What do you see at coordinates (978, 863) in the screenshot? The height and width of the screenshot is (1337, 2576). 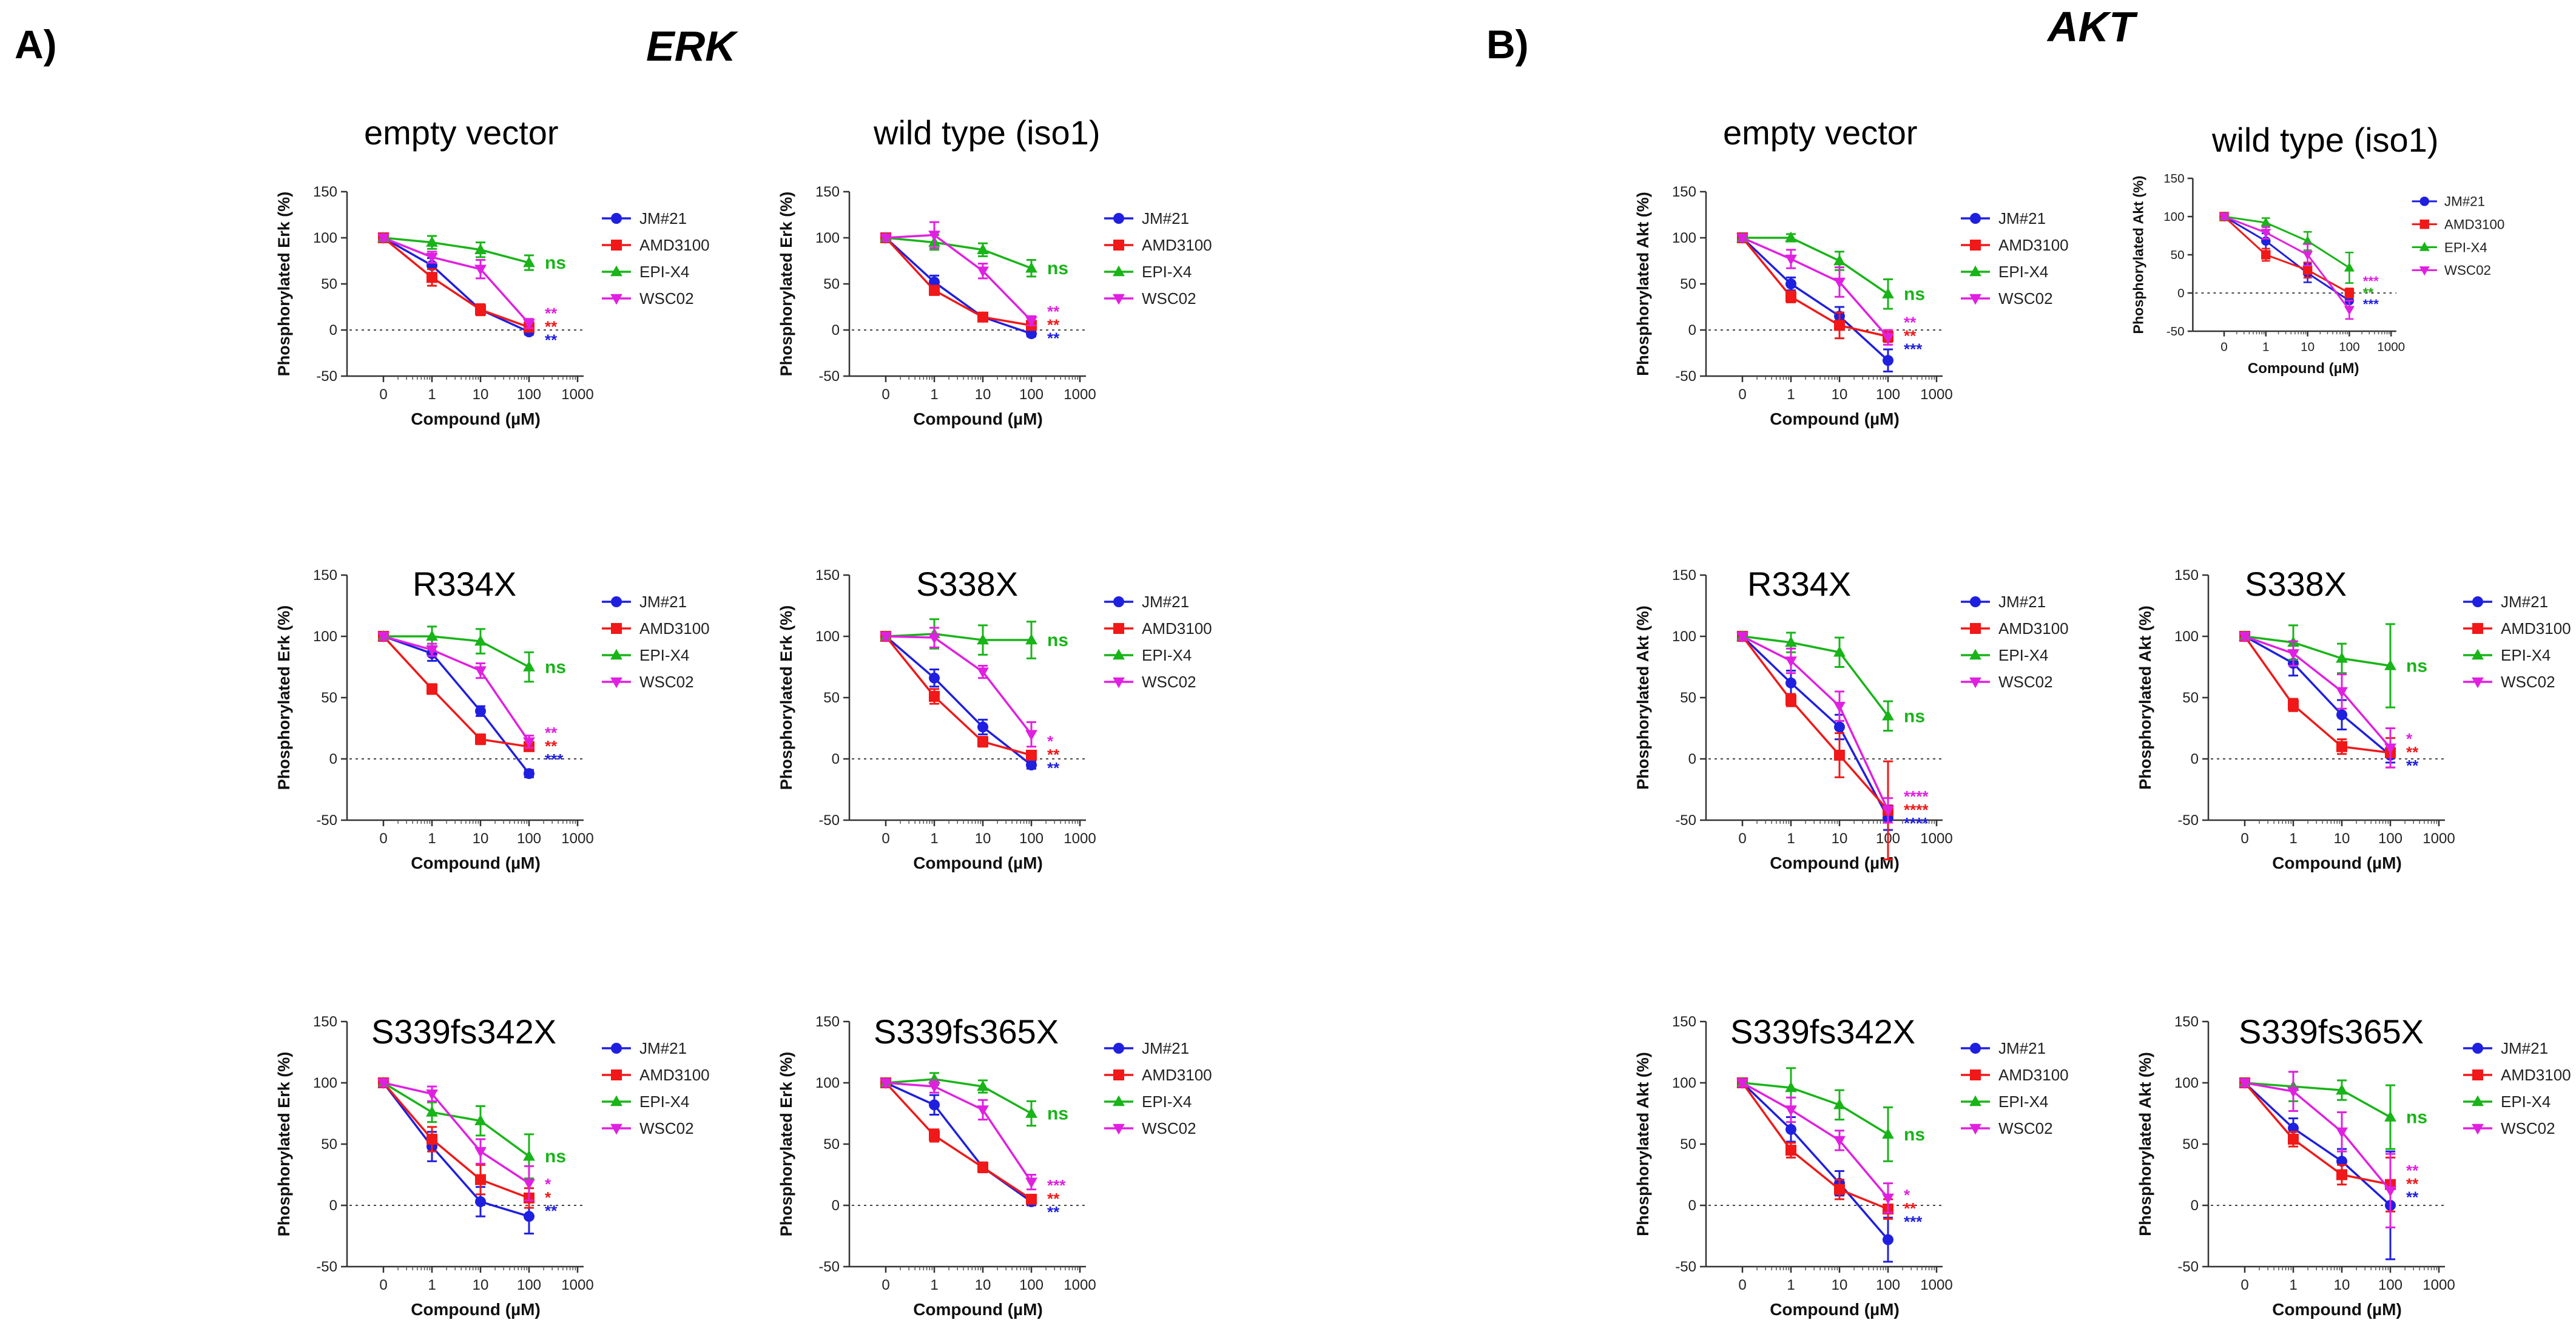 I see `x-axis-label: Compound (µM)` at bounding box center [978, 863].